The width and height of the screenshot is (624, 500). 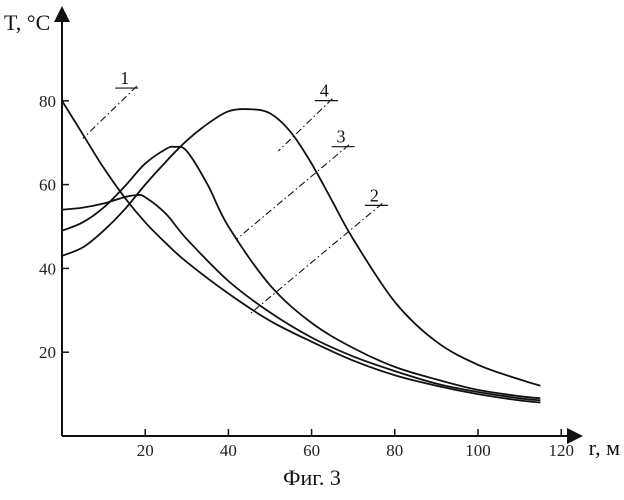 I want to click on labels: 1 2 3 4, so click(x=249, y=136).